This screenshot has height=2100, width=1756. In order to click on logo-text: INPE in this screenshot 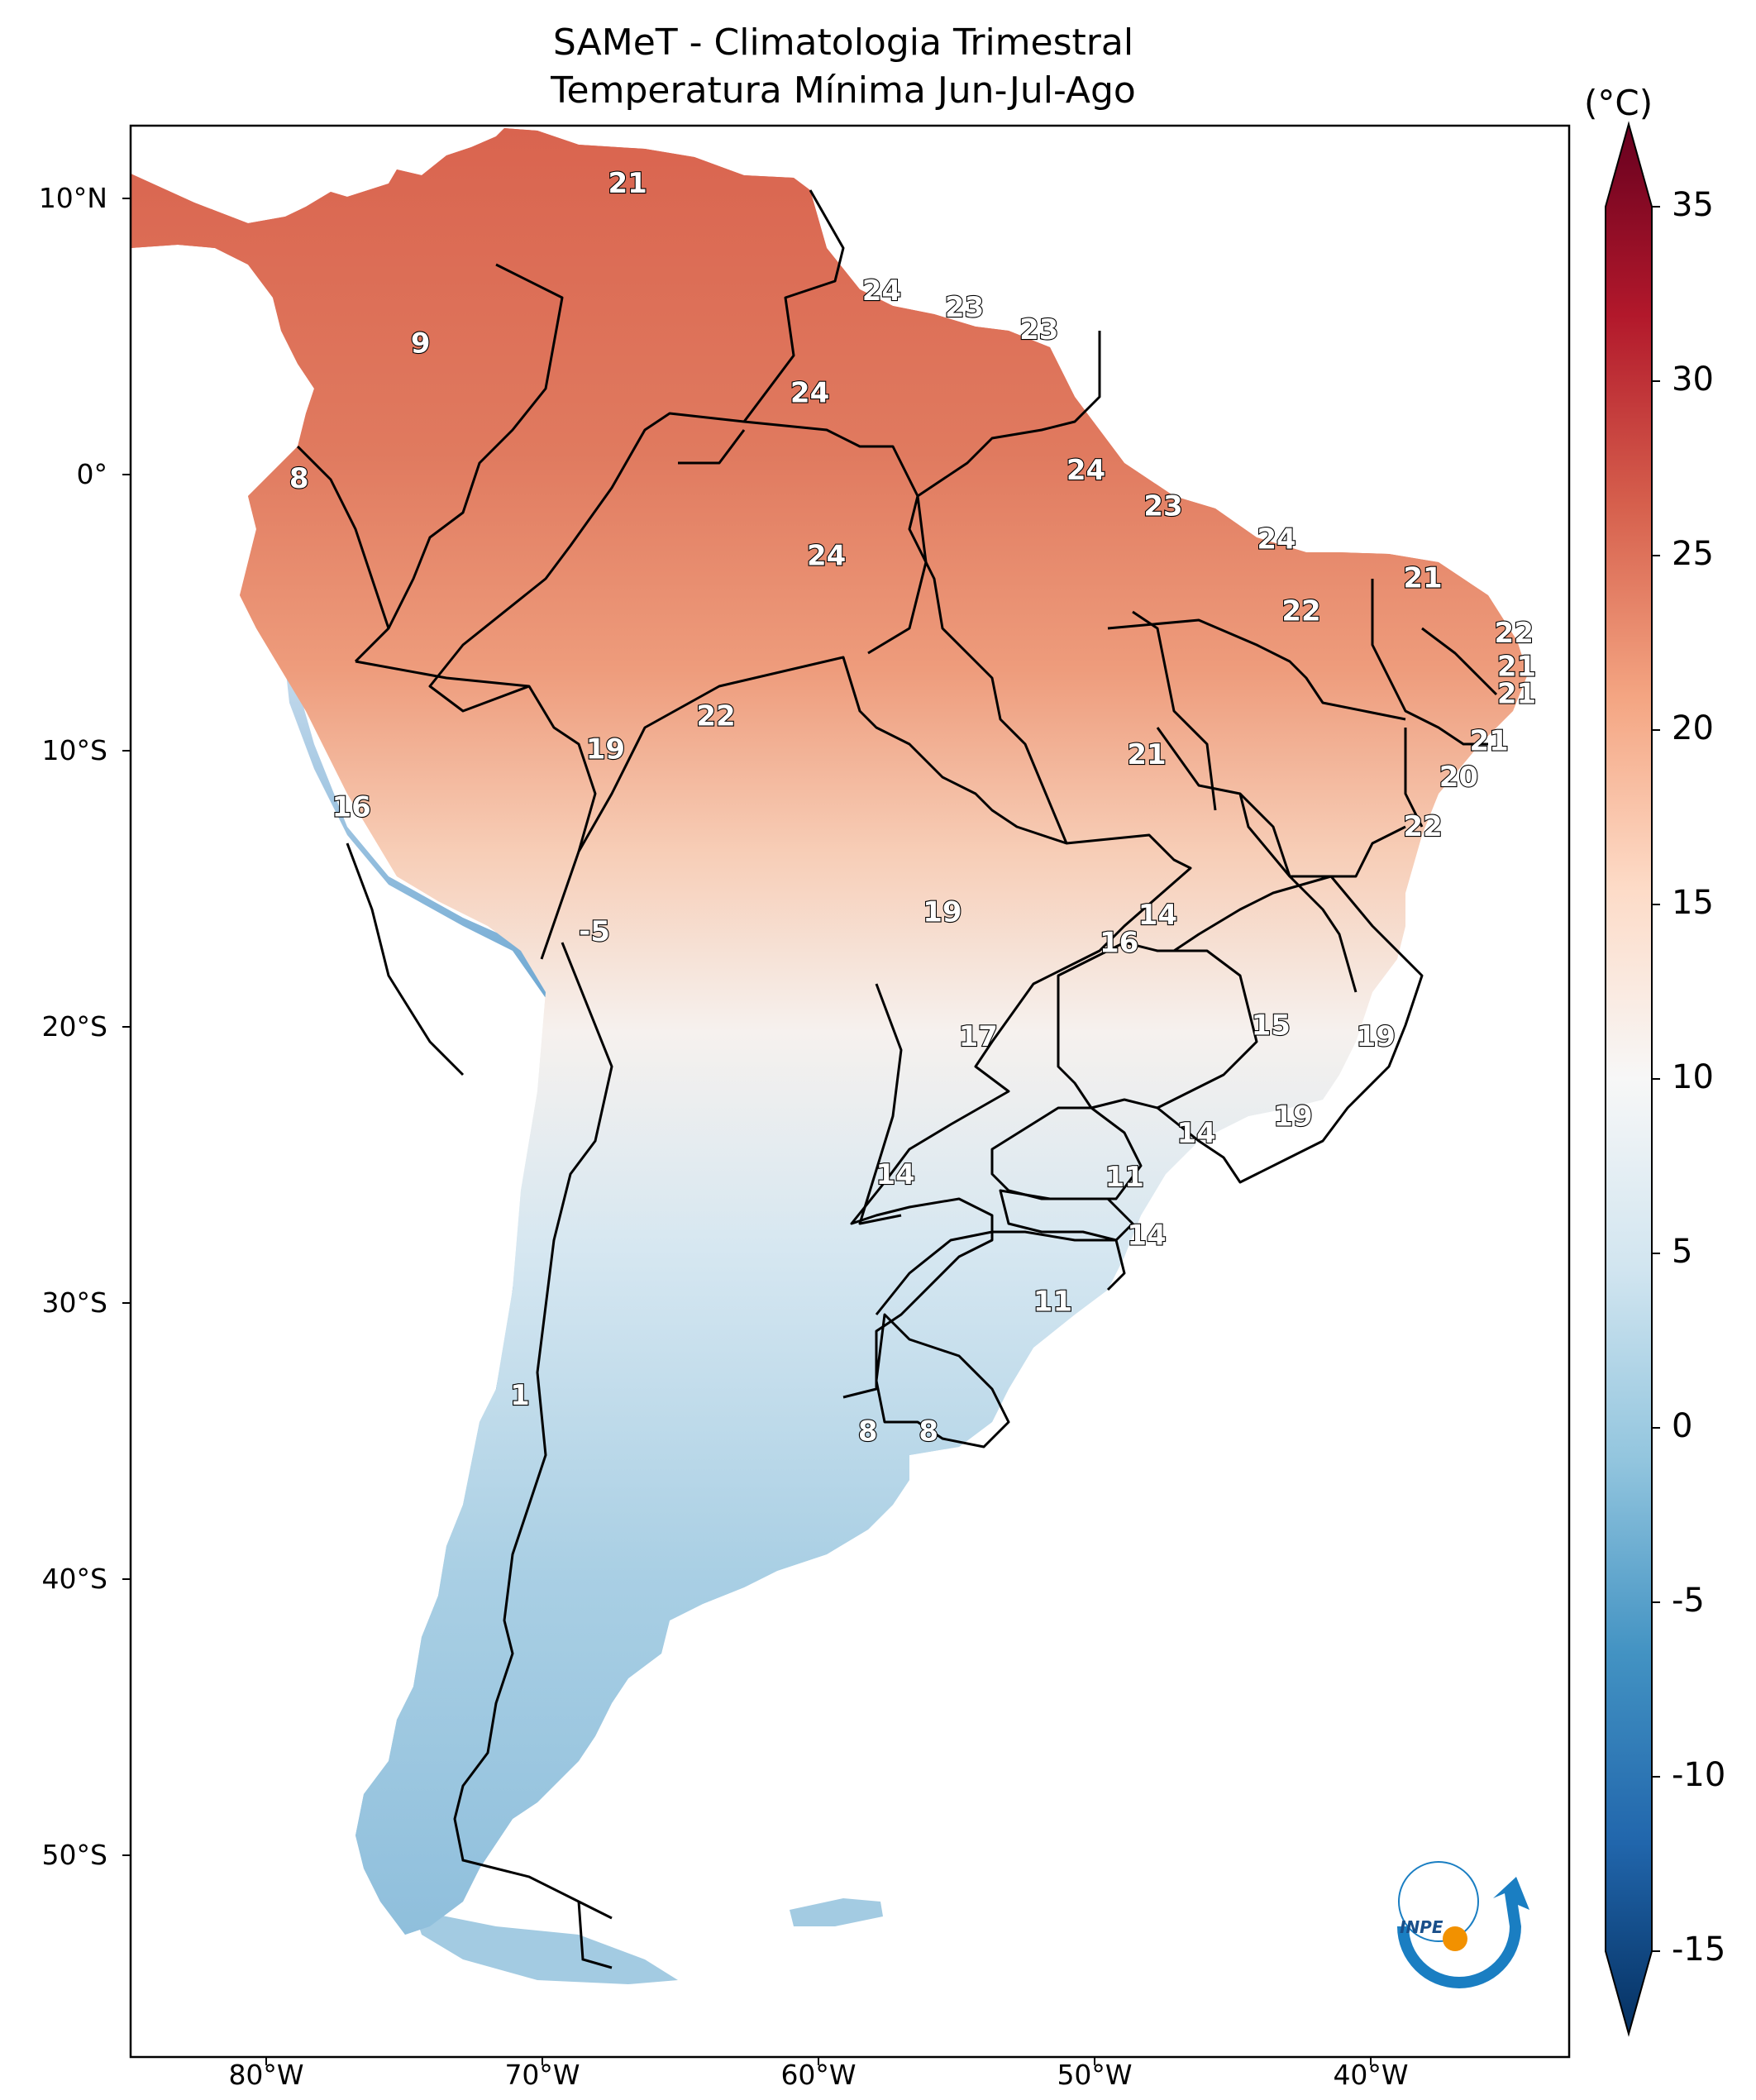, I will do `click(1421, 1927)`.